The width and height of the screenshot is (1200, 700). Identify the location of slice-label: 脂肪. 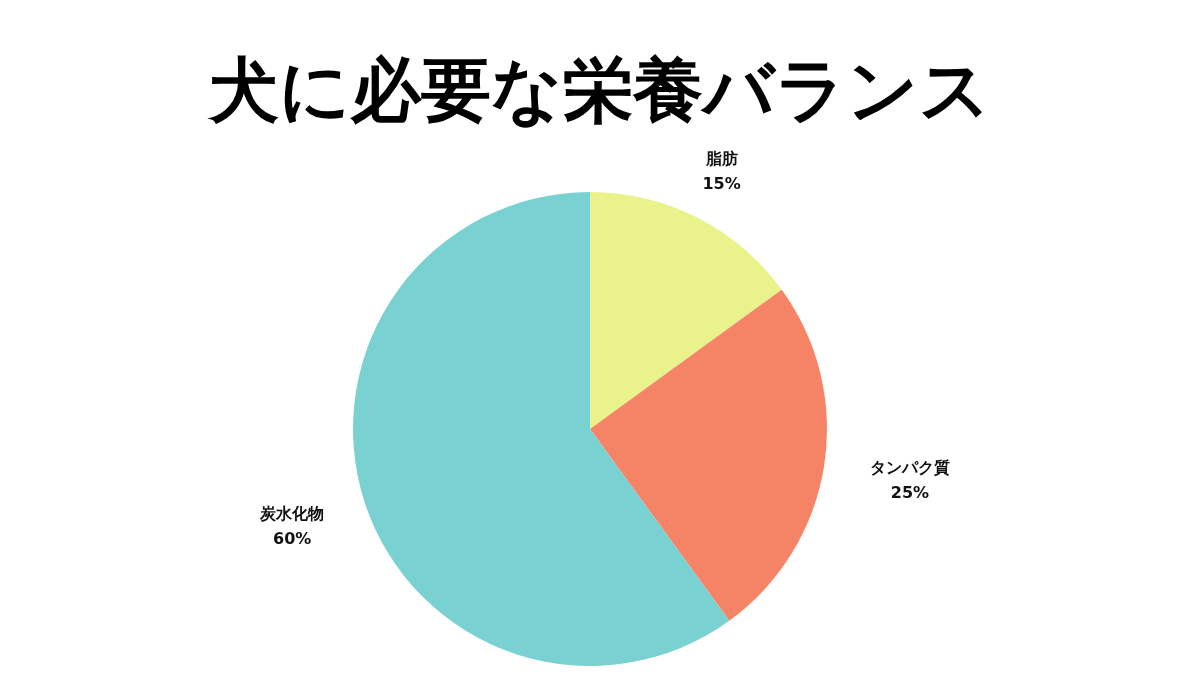
(721, 159).